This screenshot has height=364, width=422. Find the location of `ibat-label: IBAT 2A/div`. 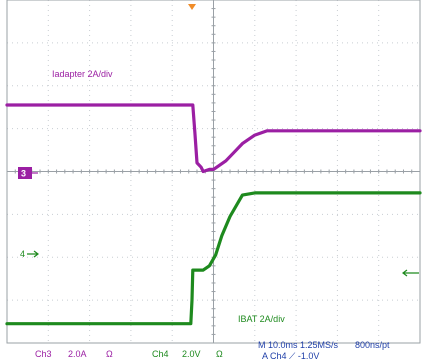

ibat-label: IBAT 2A/div is located at coordinates (261, 319).